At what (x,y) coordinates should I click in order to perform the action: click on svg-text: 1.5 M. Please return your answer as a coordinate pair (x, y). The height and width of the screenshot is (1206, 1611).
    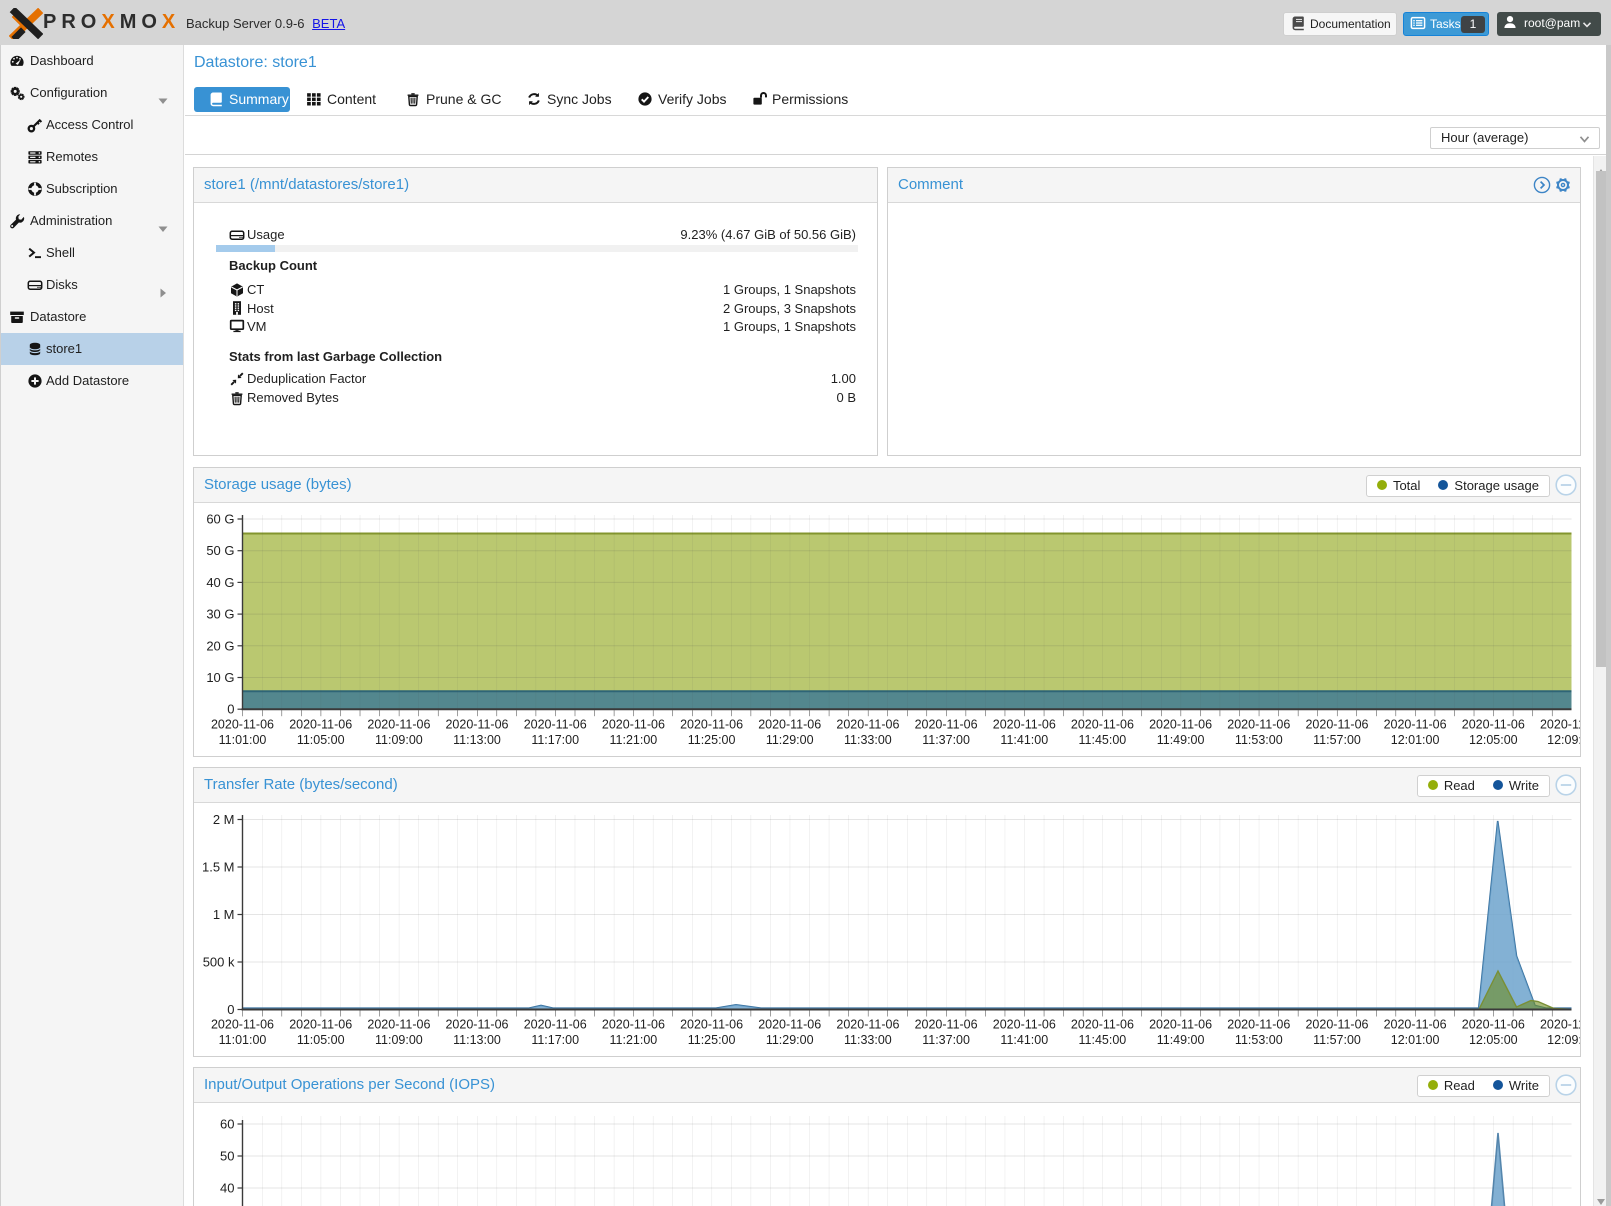
    Looking at the image, I should click on (218, 867).